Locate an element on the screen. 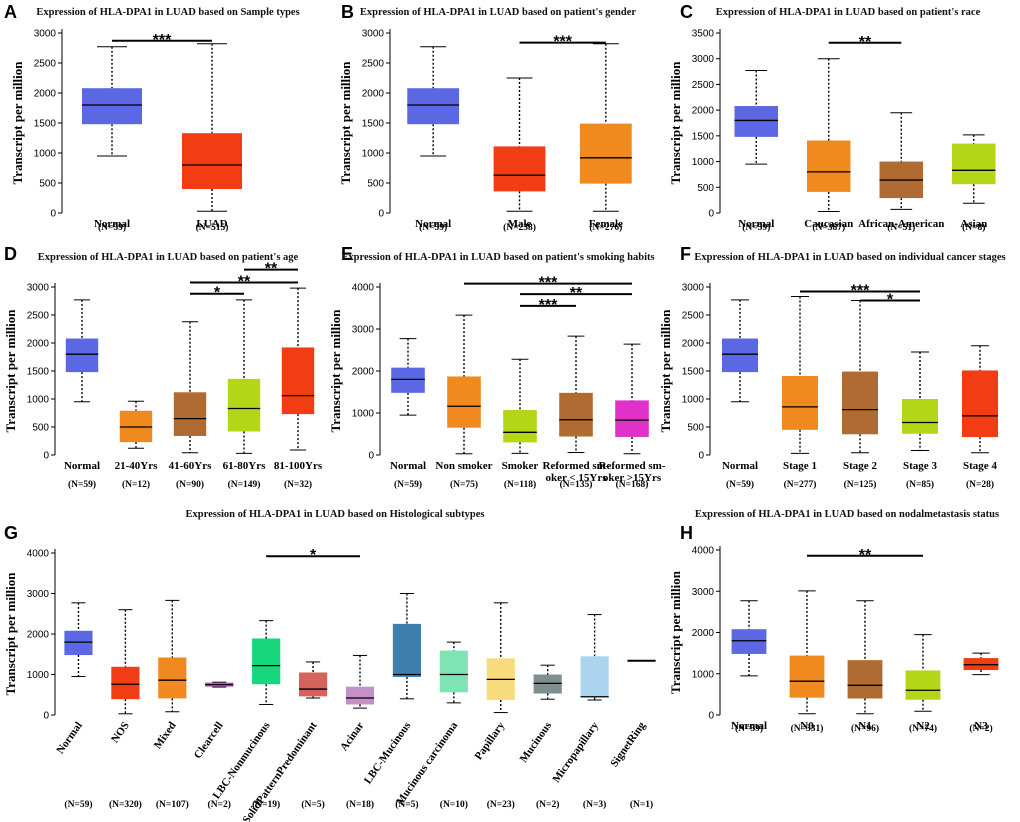 This screenshot has width=1020, height=822. x-label: N3 is located at coordinates (981, 726).